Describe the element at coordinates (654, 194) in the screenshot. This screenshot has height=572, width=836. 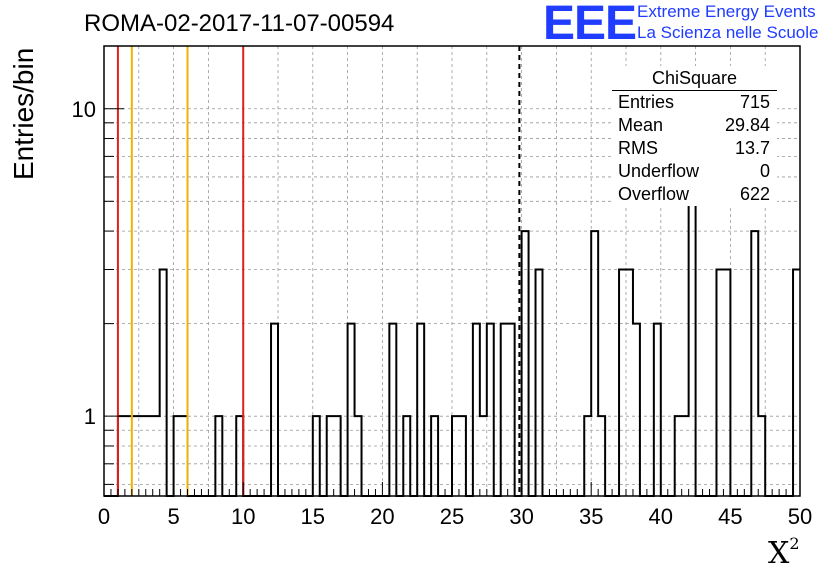
I see `stats-key: Overflow` at that location.